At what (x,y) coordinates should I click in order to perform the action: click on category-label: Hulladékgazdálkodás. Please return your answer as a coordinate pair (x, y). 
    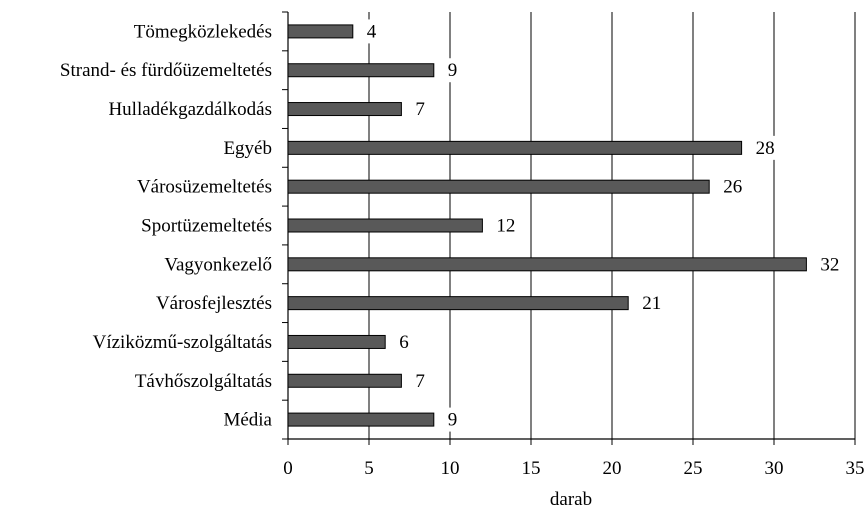
    Looking at the image, I should click on (190, 109).